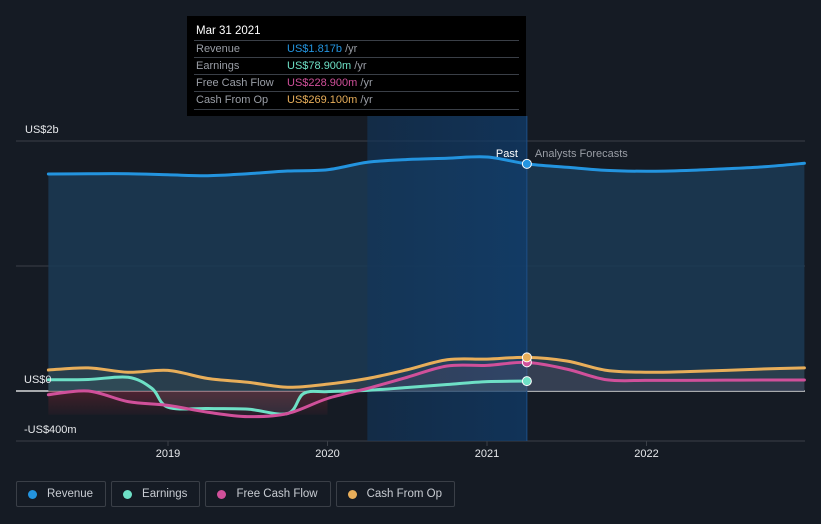 This screenshot has width=821, height=524. I want to click on tooltip-value: US$269.100m, so click(322, 100).